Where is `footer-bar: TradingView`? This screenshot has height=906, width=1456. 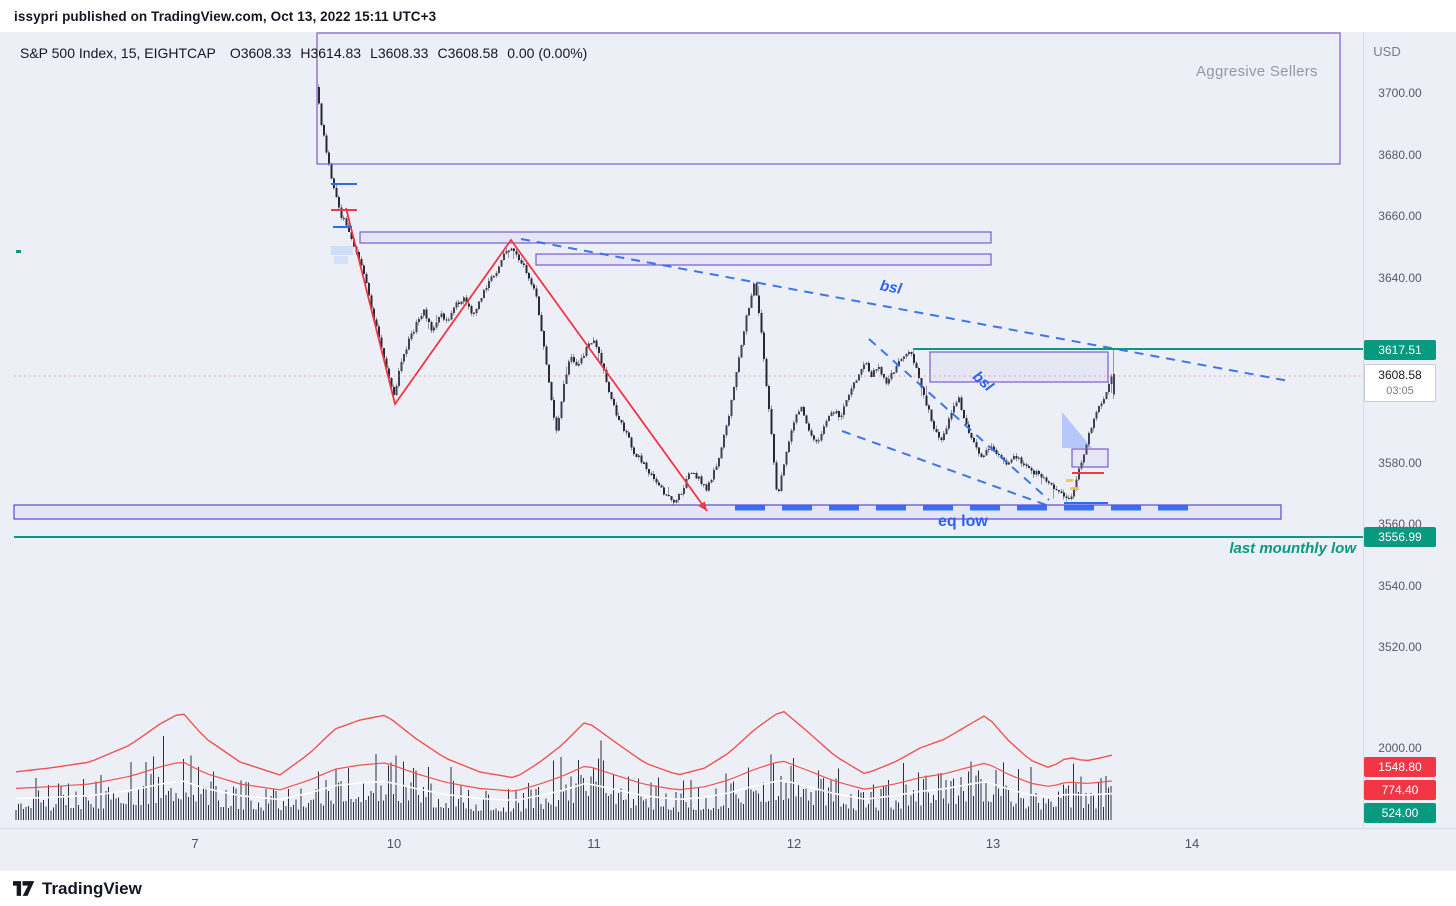 footer-bar: TradingView is located at coordinates (728, 888).